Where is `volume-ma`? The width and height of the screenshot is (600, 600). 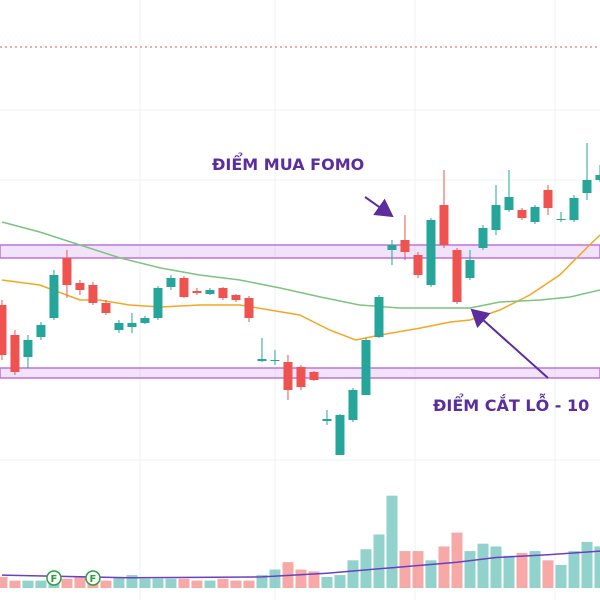 volume-ma is located at coordinates (300, 564).